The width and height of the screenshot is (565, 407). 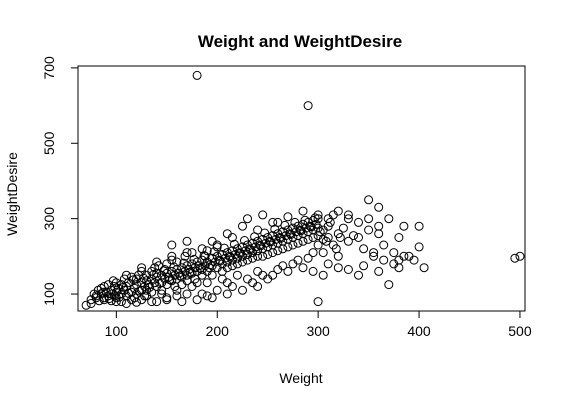 I want to click on x-axis-label: Weight, so click(x=300, y=378).